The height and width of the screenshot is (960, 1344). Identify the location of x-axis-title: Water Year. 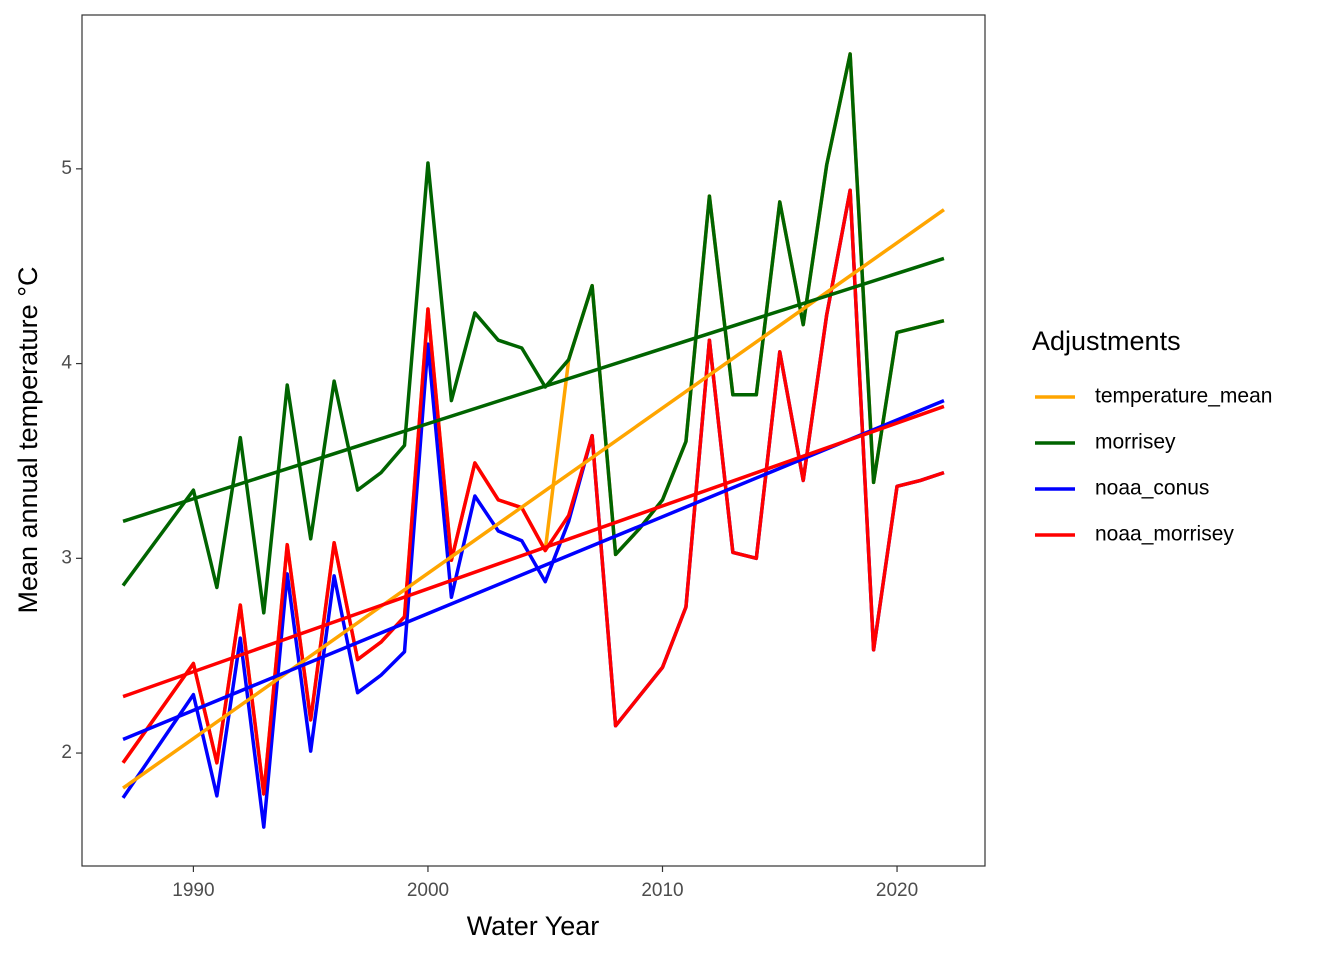
(533, 926).